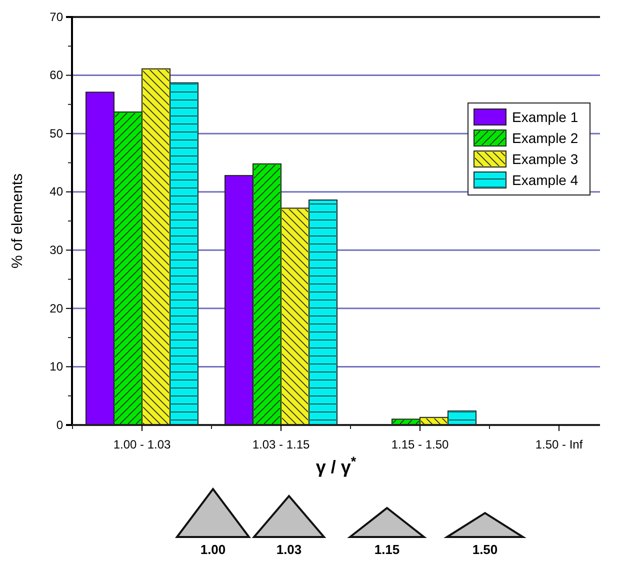 This screenshot has height=562, width=625. I want to click on y-tick-label: 40, so click(57, 191).